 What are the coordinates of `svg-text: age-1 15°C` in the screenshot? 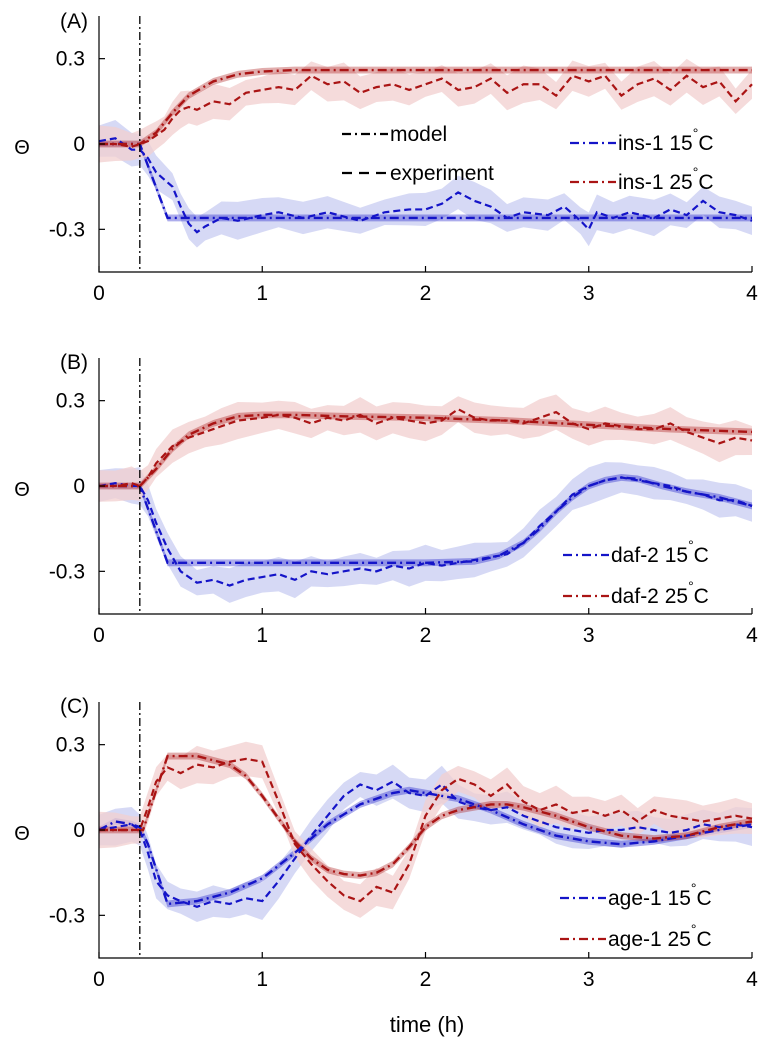 It's located at (660, 895).